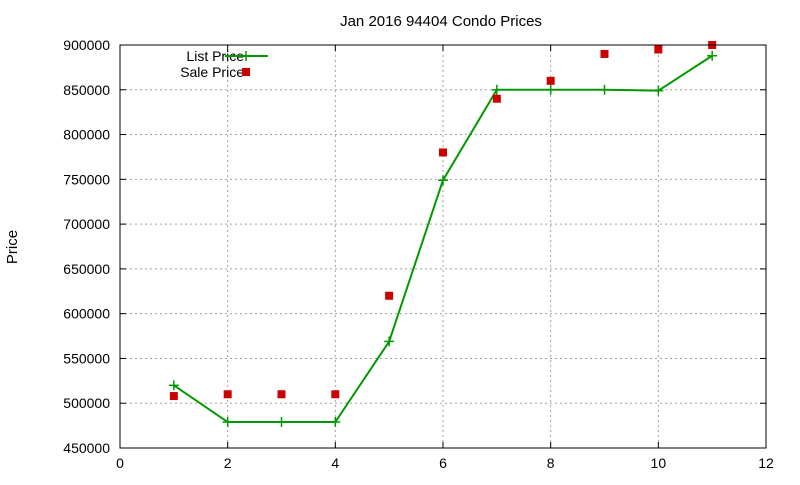  I want to click on y-tick-label: 550000, so click(86, 358).